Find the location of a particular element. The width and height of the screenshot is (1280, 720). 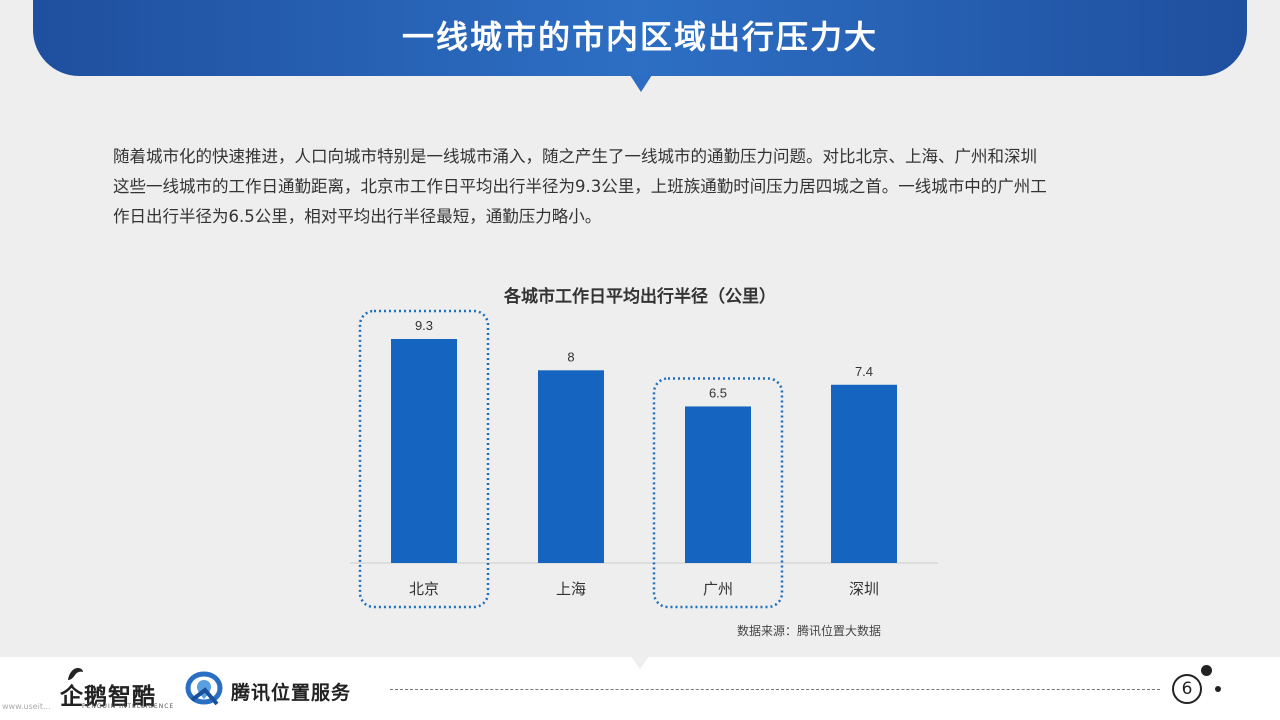

page-number: 6 is located at coordinates (1187, 689).